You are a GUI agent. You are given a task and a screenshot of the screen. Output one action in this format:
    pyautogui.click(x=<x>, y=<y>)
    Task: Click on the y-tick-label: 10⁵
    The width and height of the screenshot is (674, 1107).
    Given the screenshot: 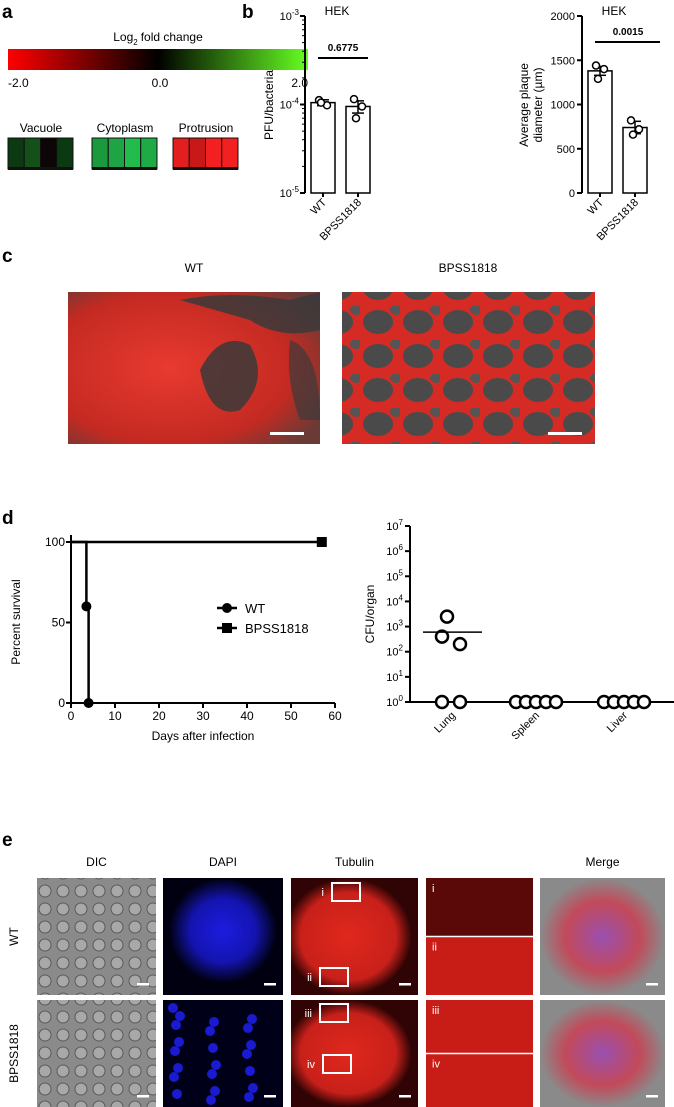 What is the action you would take?
    pyautogui.click(x=394, y=575)
    